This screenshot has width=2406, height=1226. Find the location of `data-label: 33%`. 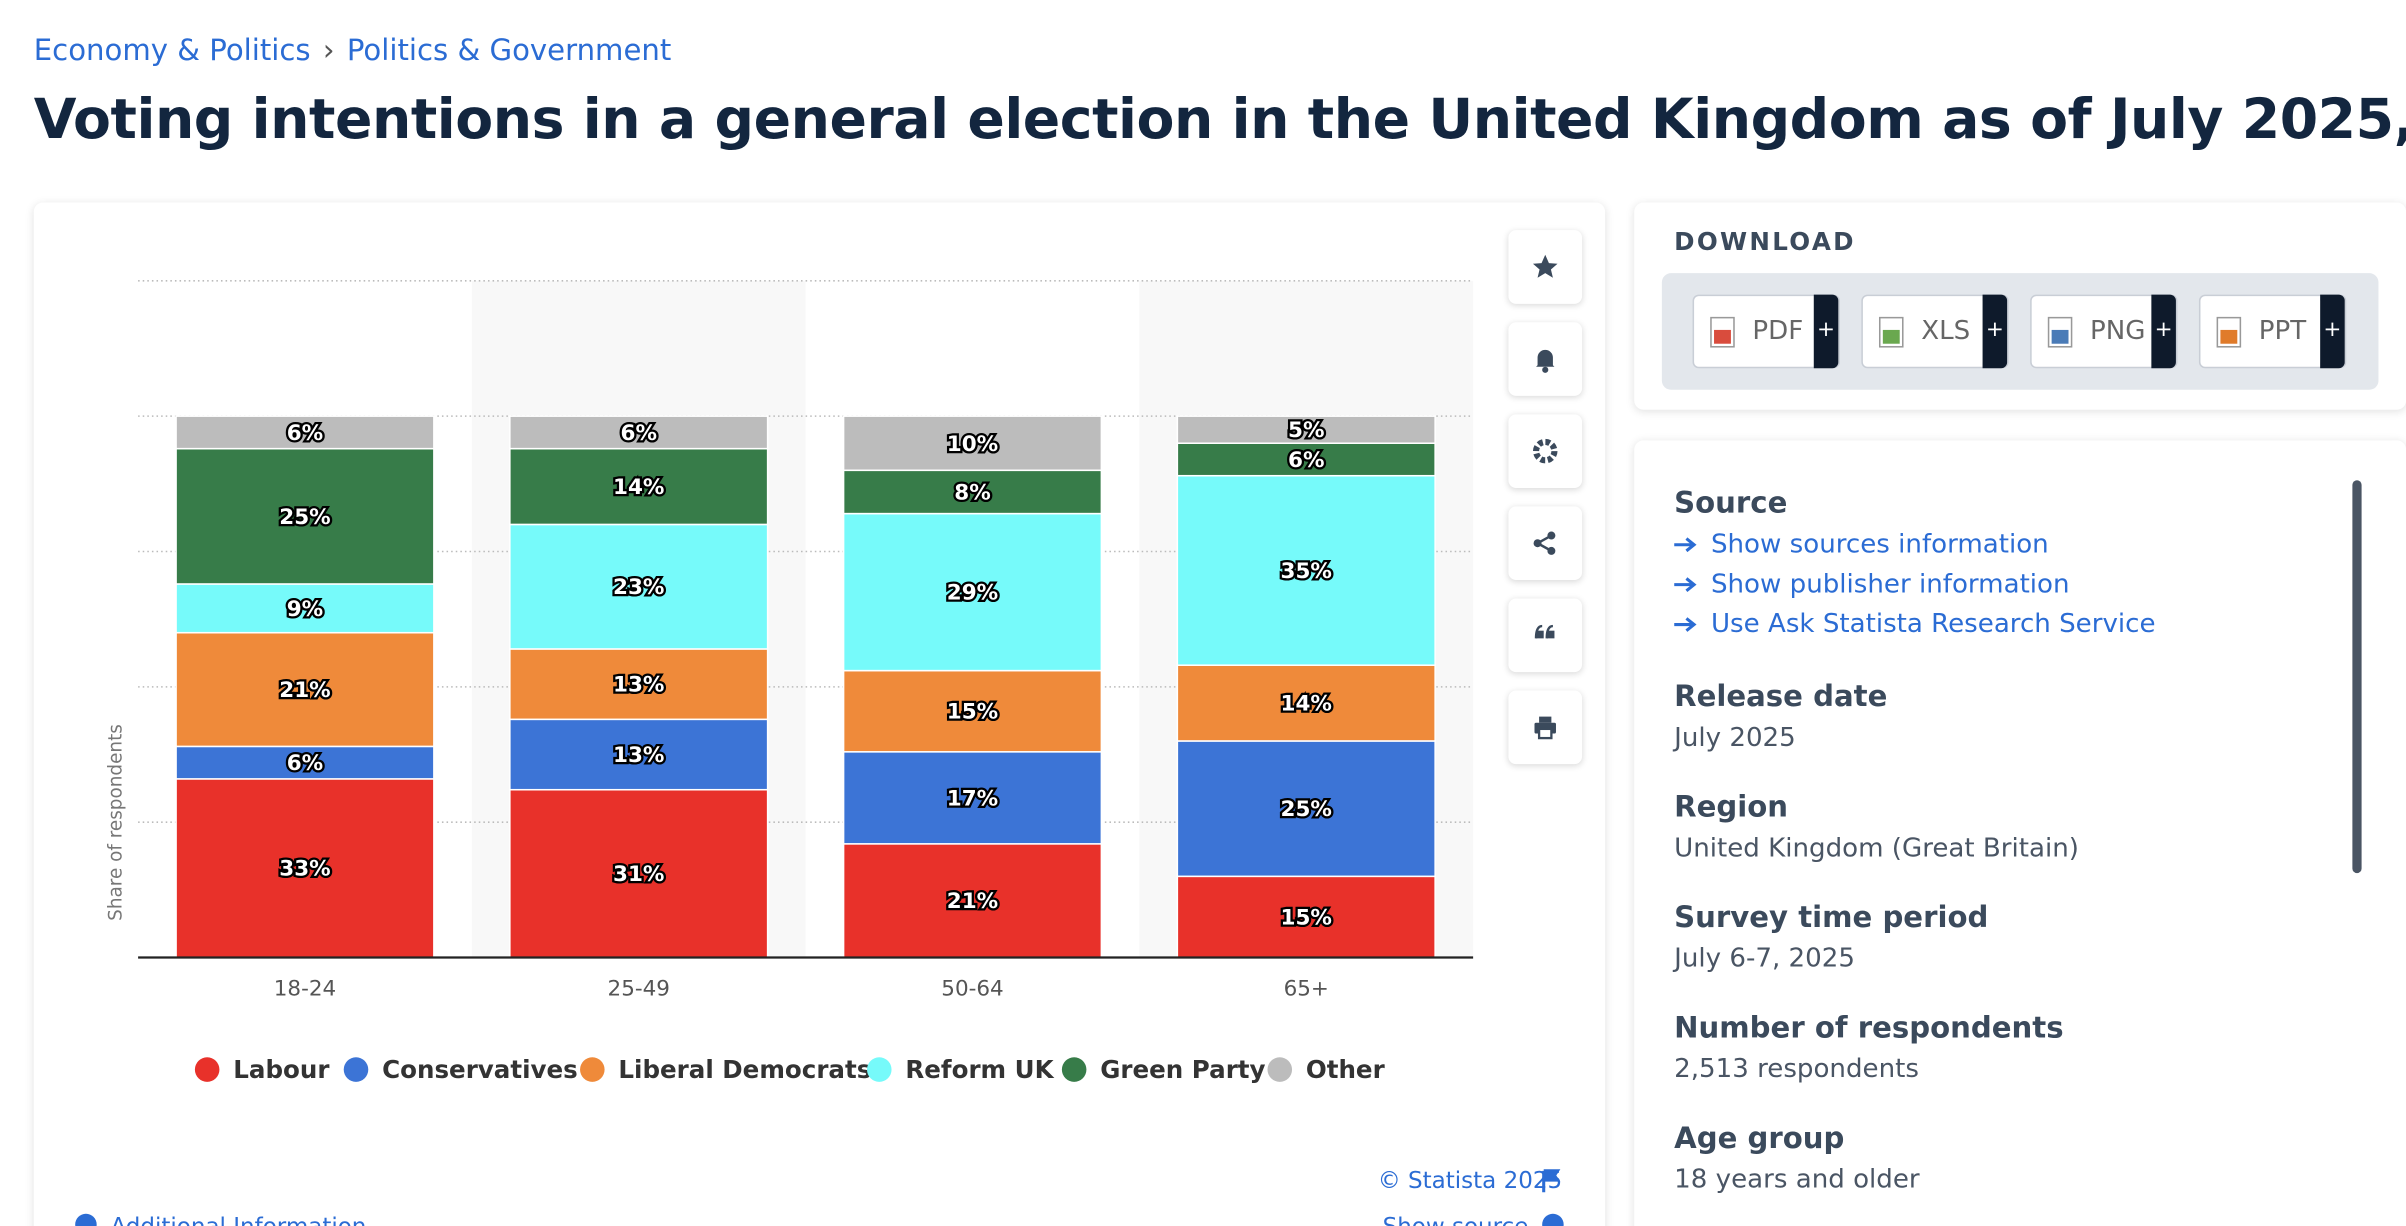

data-label: 33% is located at coordinates (304, 869).